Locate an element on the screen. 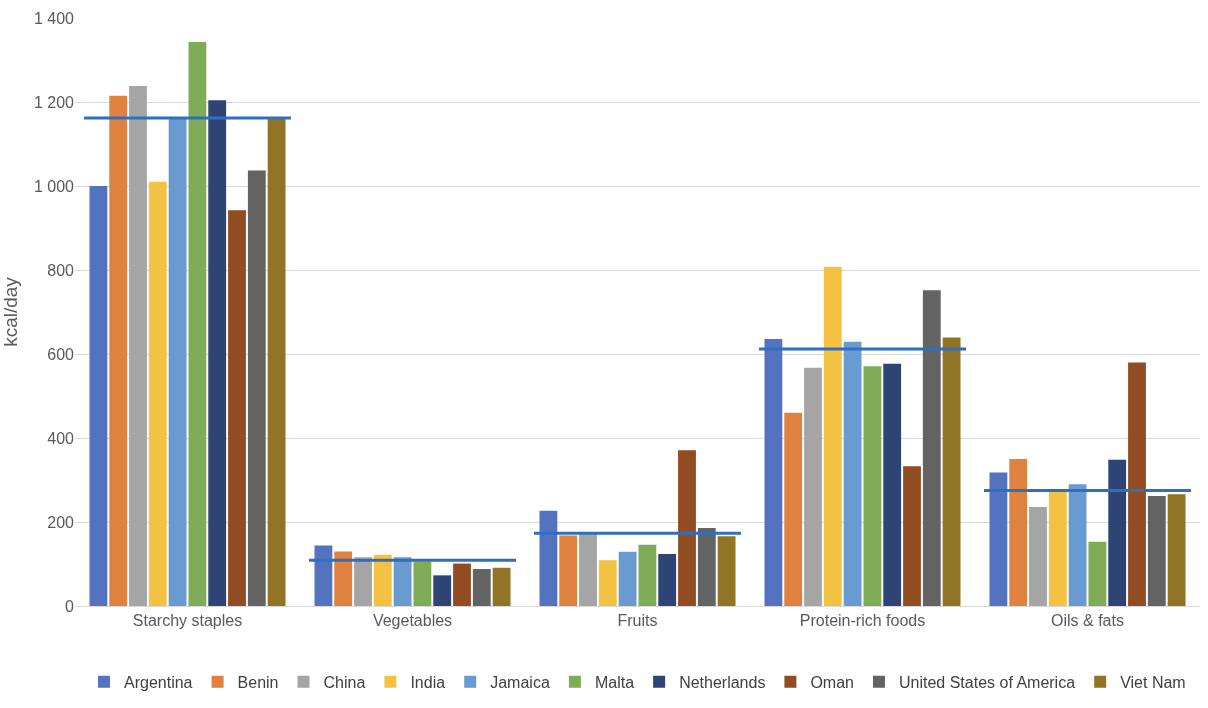 The height and width of the screenshot is (708, 1208). legend-label: Netherlands is located at coordinates (722, 682).